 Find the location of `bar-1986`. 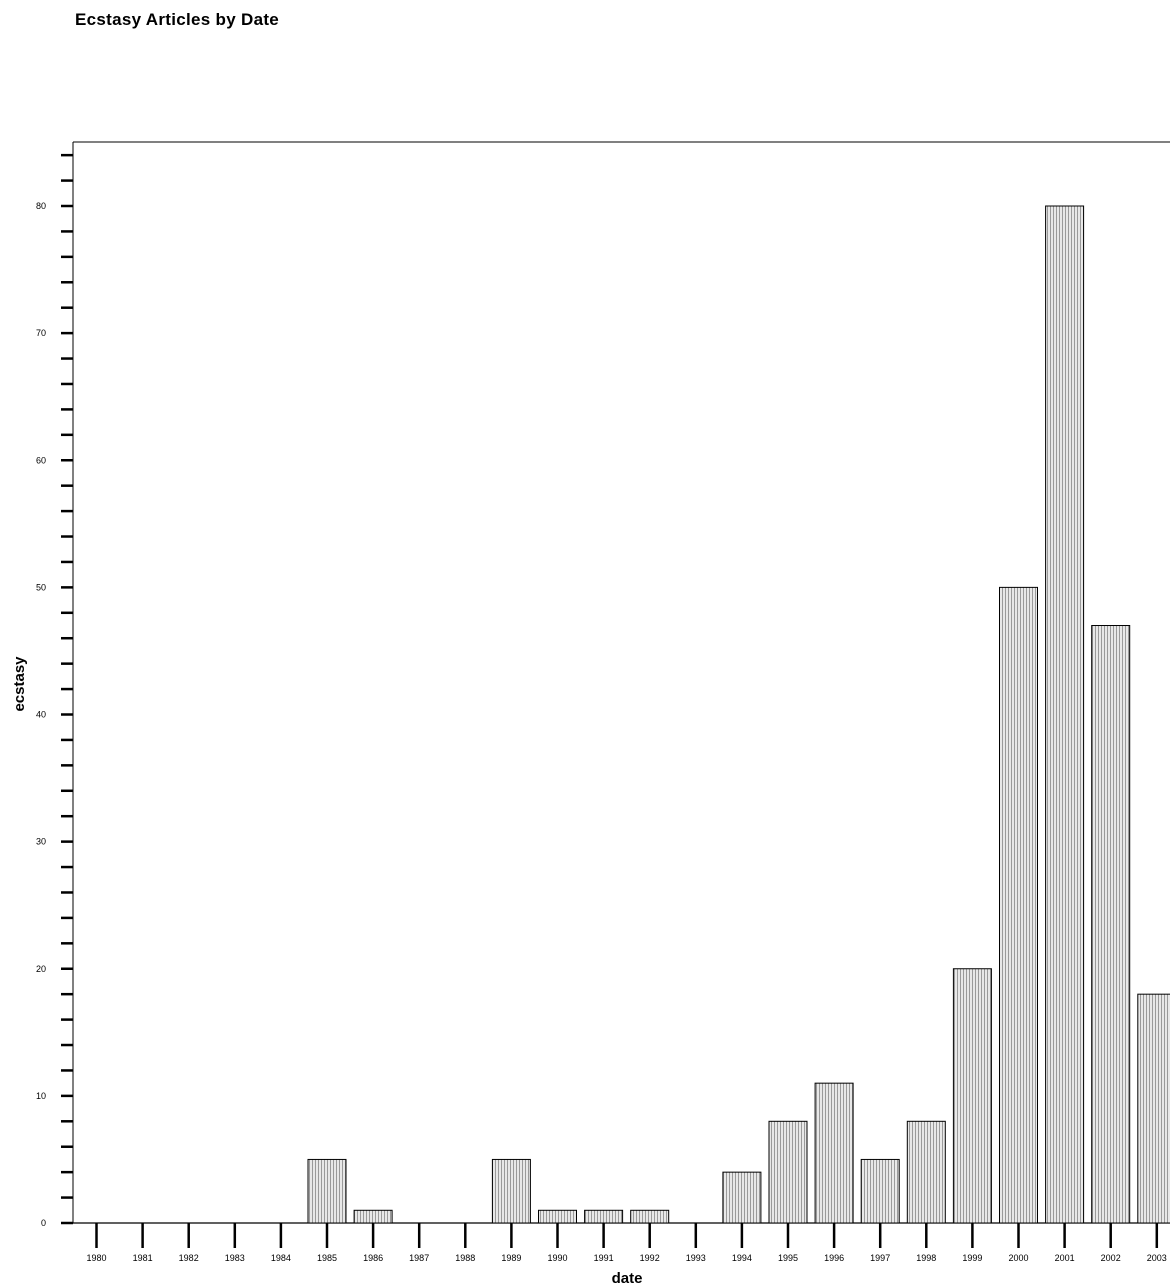

bar-1986 is located at coordinates (373, 1216).